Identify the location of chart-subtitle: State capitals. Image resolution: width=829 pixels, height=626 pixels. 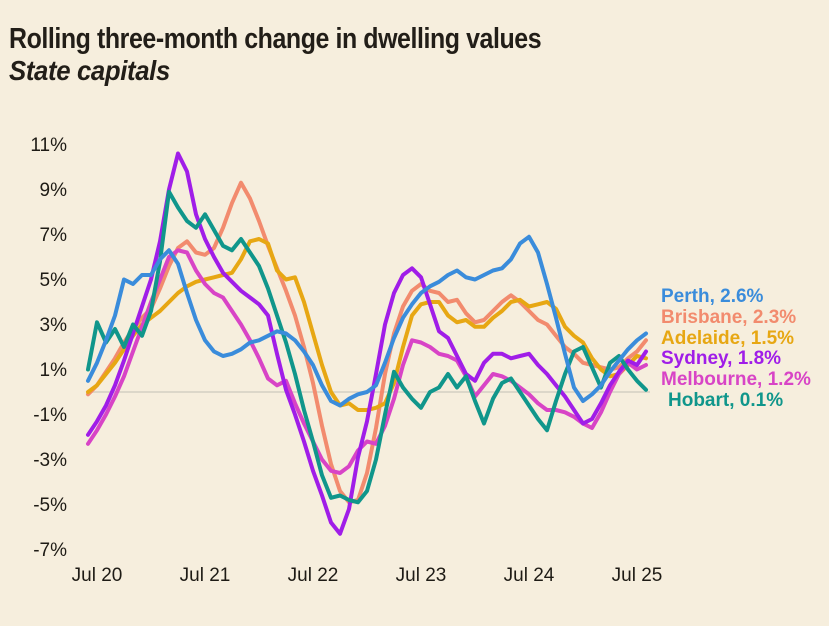
(89, 70).